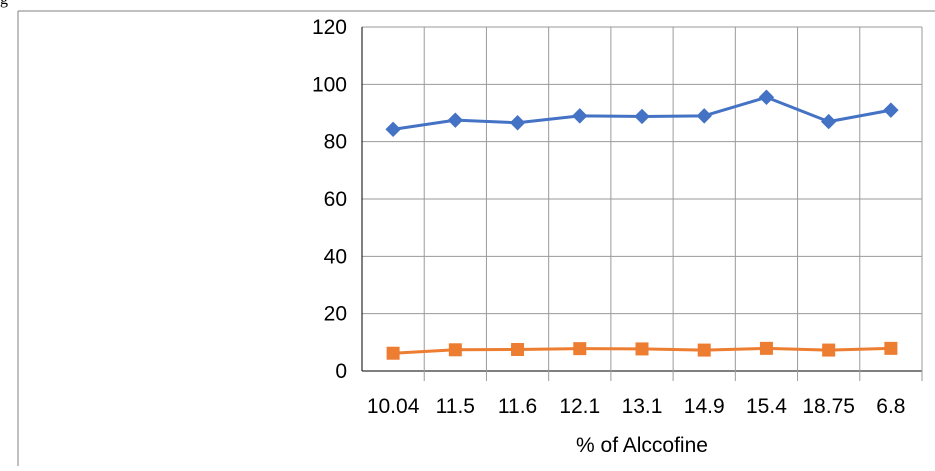 This screenshot has height=471, width=935. Describe the element at coordinates (579, 406) in the screenshot. I see `x-tick-label: 12.1` at that location.